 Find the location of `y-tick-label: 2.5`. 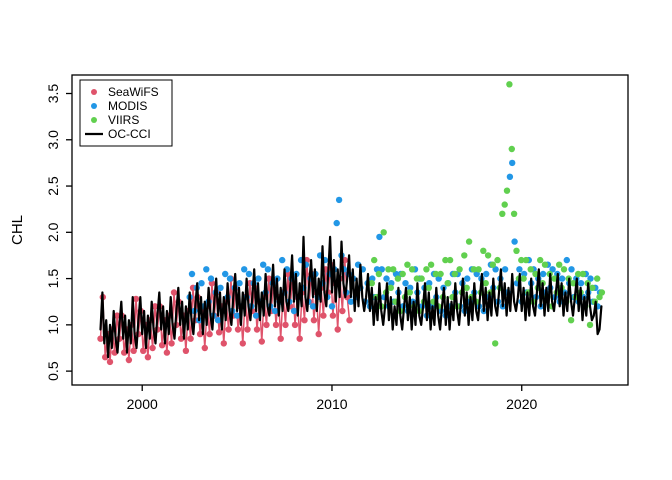

y-tick-label: 2.5 is located at coordinates (53, 186).